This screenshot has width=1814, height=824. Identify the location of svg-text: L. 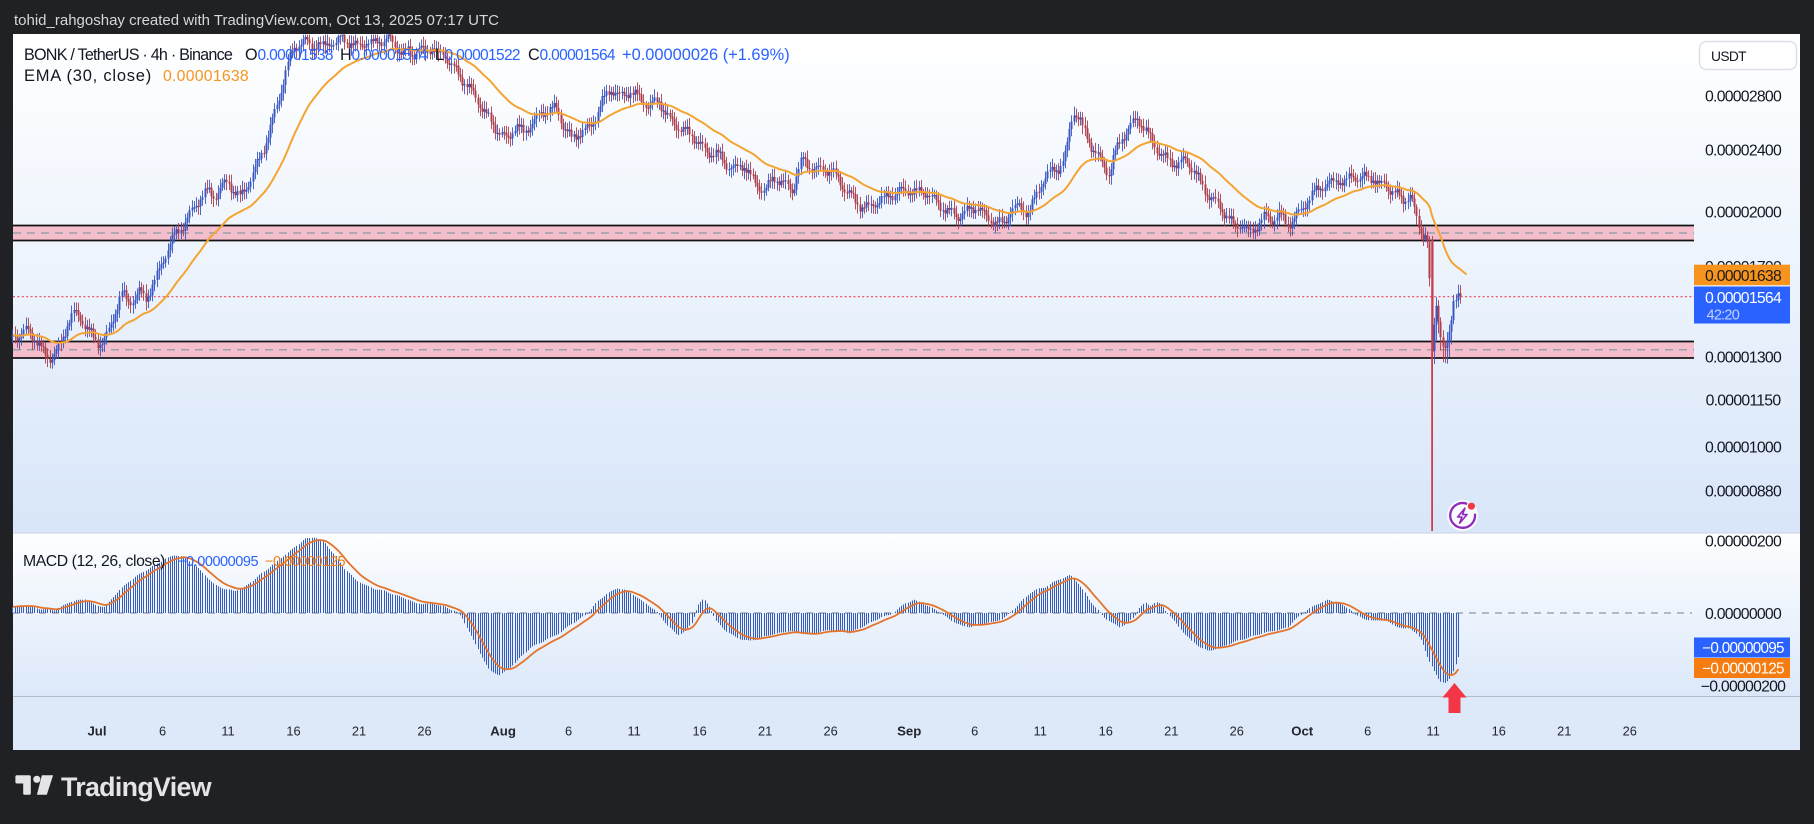
(439, 55).